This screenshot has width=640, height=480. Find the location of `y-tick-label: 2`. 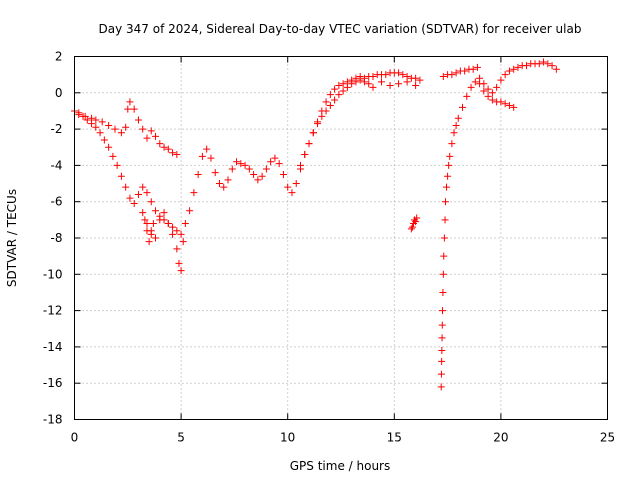

y-tick-label: 2 is located at coordinates (59, 57).